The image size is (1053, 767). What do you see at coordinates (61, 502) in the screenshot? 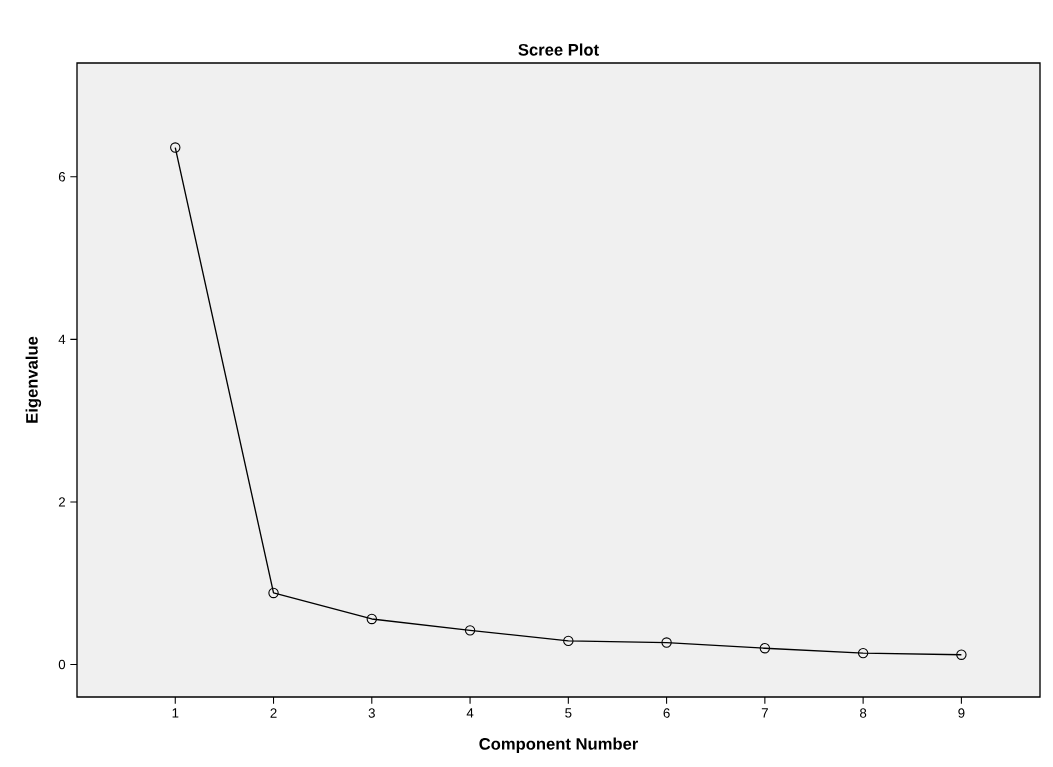
I see `y-tick-label: 2` at bounding box center [61, 502].